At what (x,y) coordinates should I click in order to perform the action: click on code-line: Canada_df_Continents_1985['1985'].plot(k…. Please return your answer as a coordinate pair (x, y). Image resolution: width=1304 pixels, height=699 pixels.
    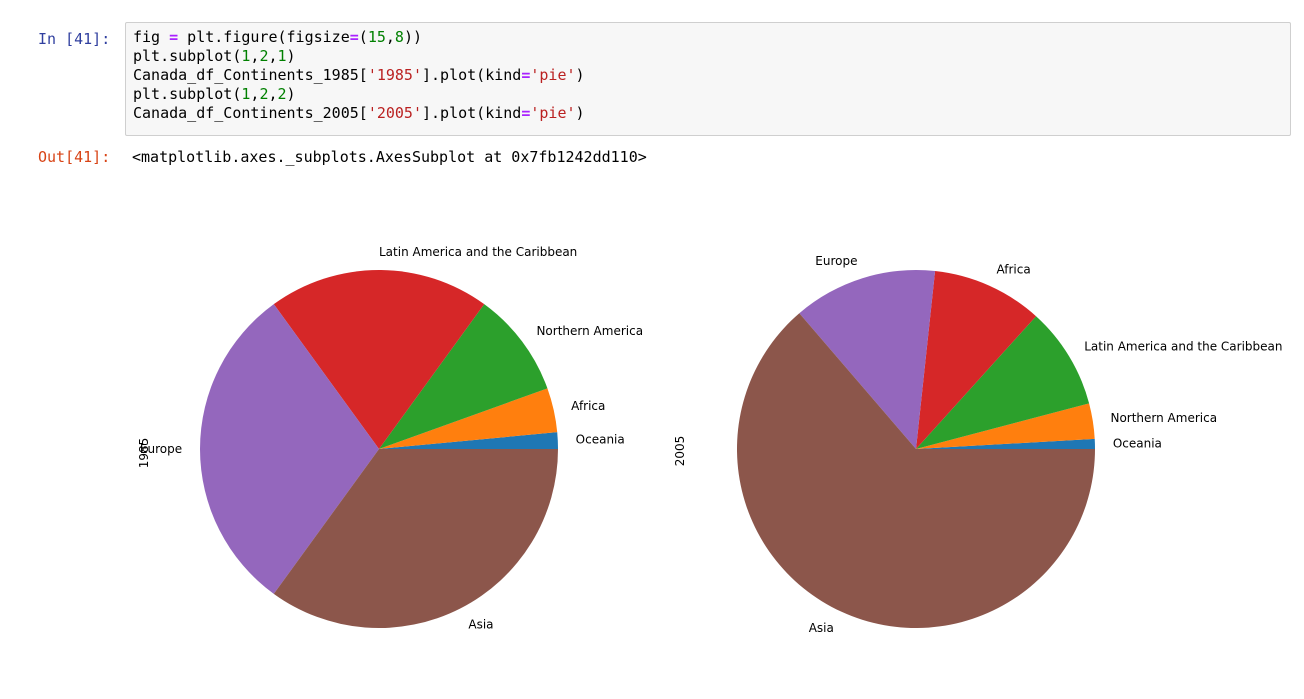
    Looking at the image, I should click on (708, 75).